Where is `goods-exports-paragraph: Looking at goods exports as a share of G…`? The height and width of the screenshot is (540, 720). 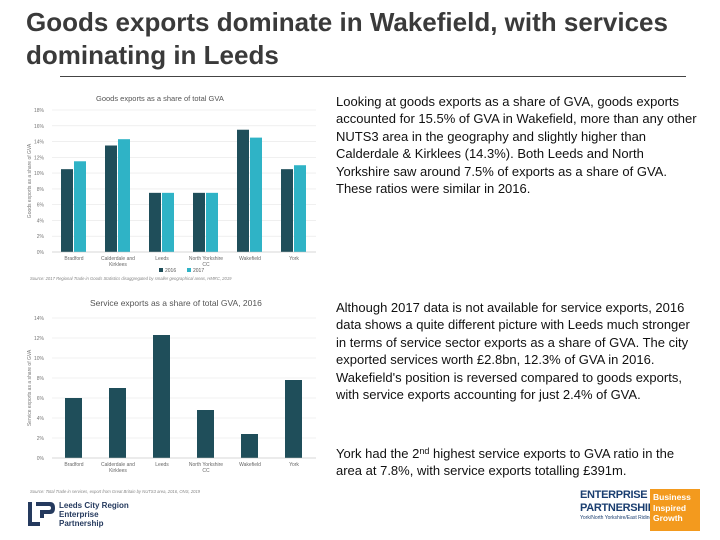 goods-exports-paragraph: Looking at goods exports as a share of G… is located at coordinates (516, 145).